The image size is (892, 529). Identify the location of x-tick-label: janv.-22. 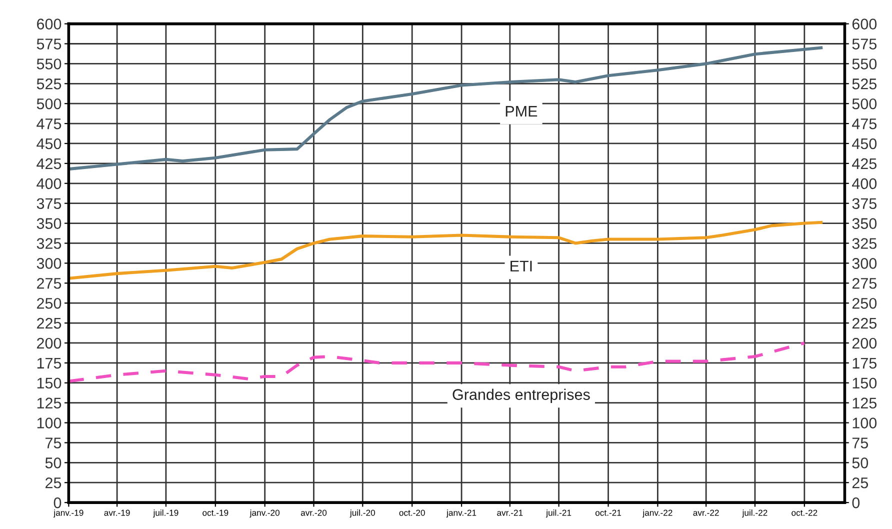
(657, 513).